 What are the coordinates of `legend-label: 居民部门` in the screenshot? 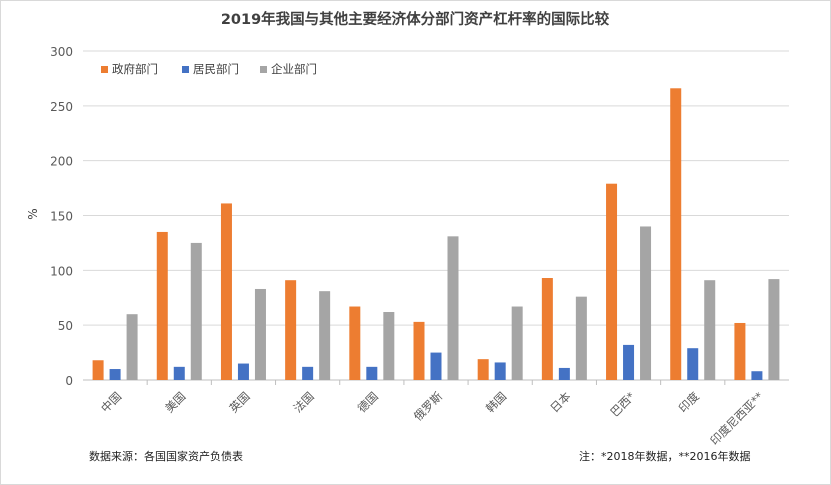 It's located at (216, 69).